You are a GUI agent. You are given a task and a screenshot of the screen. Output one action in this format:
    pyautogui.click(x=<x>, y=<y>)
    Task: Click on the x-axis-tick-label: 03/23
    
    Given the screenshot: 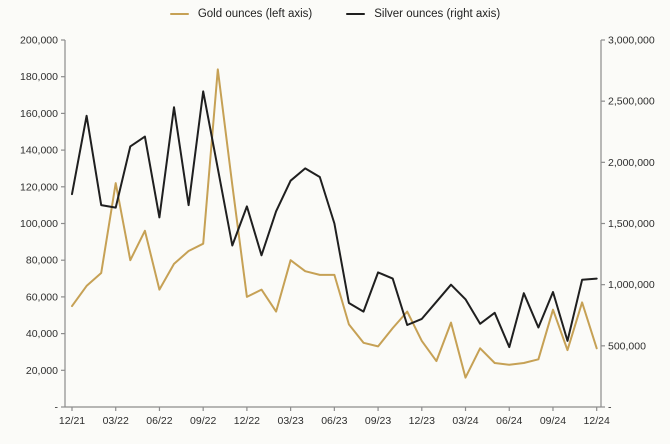 What is the action you would take?
    pyautogui.click(x=290, y=421)
    